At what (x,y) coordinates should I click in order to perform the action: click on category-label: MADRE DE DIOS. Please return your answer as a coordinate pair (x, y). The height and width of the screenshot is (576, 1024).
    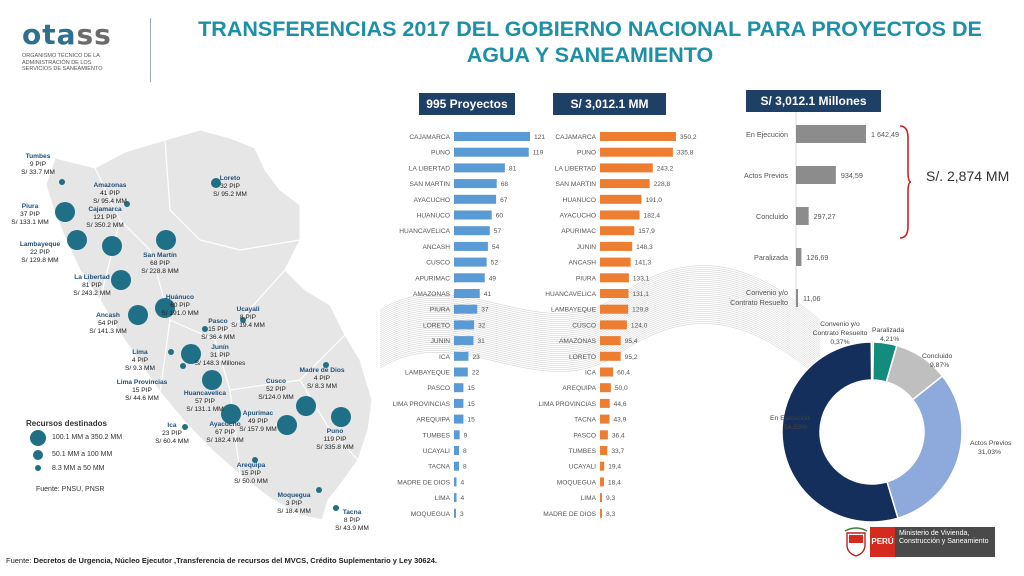
    Looking at the image, I should click on (569, 514).